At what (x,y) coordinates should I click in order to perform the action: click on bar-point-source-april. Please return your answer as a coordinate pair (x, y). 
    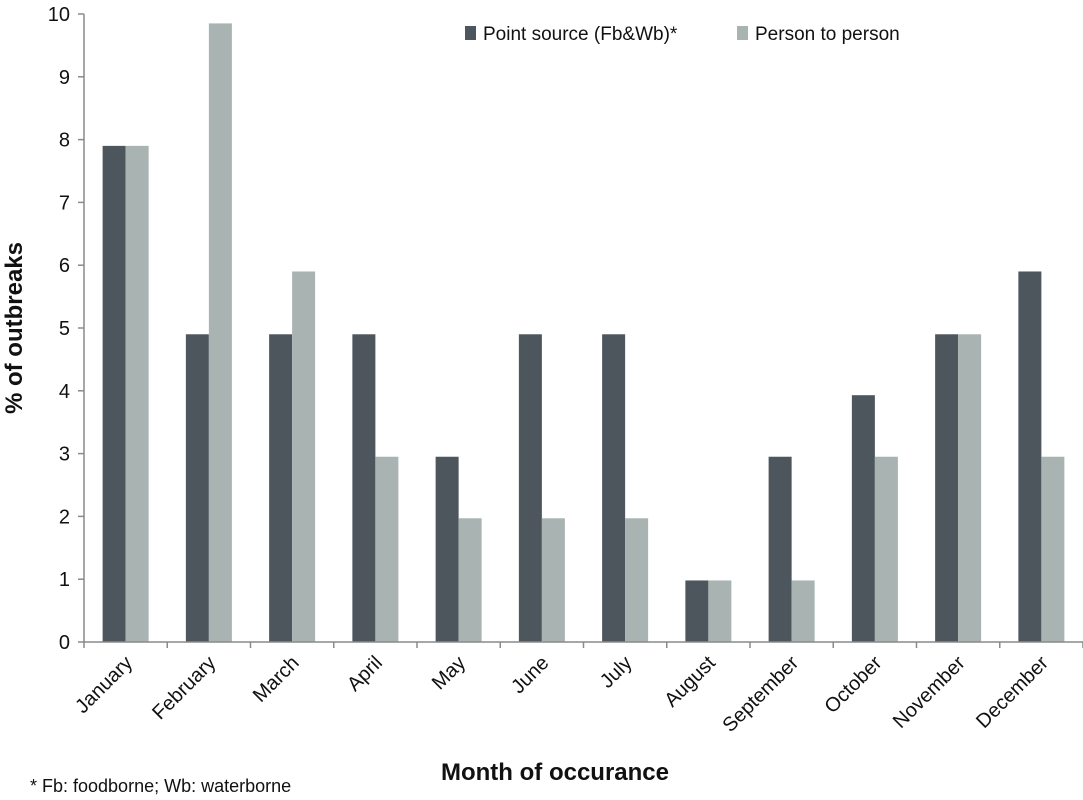
    Looking at the image, I should click on (364, 488).